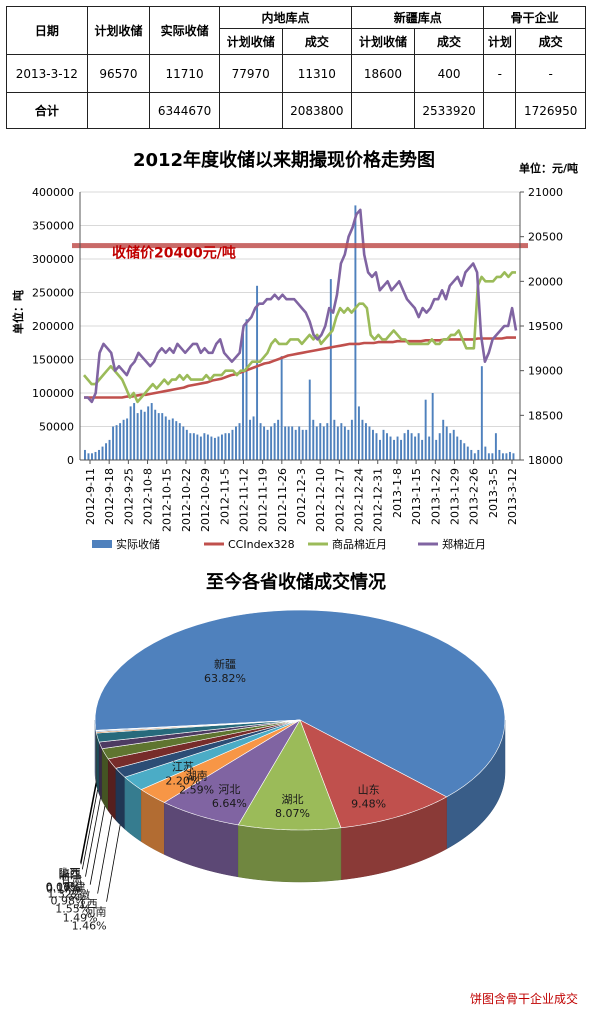 Image resolution: width=592 pixels, height=1014 pixels. I want to click on x-tick-label: 2012-11-12, so click(243, 500).